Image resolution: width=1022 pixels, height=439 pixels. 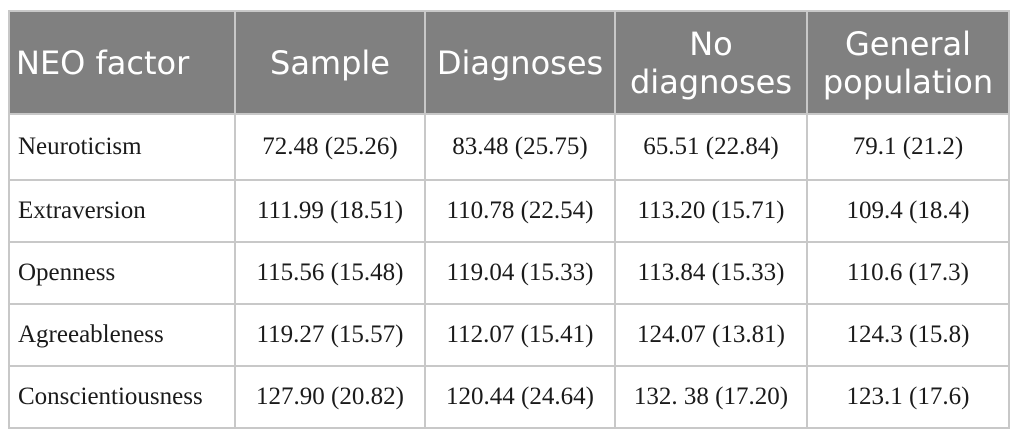 I want to click on cell-sample: 72.48 (25.26), so click(x=330, y=147).